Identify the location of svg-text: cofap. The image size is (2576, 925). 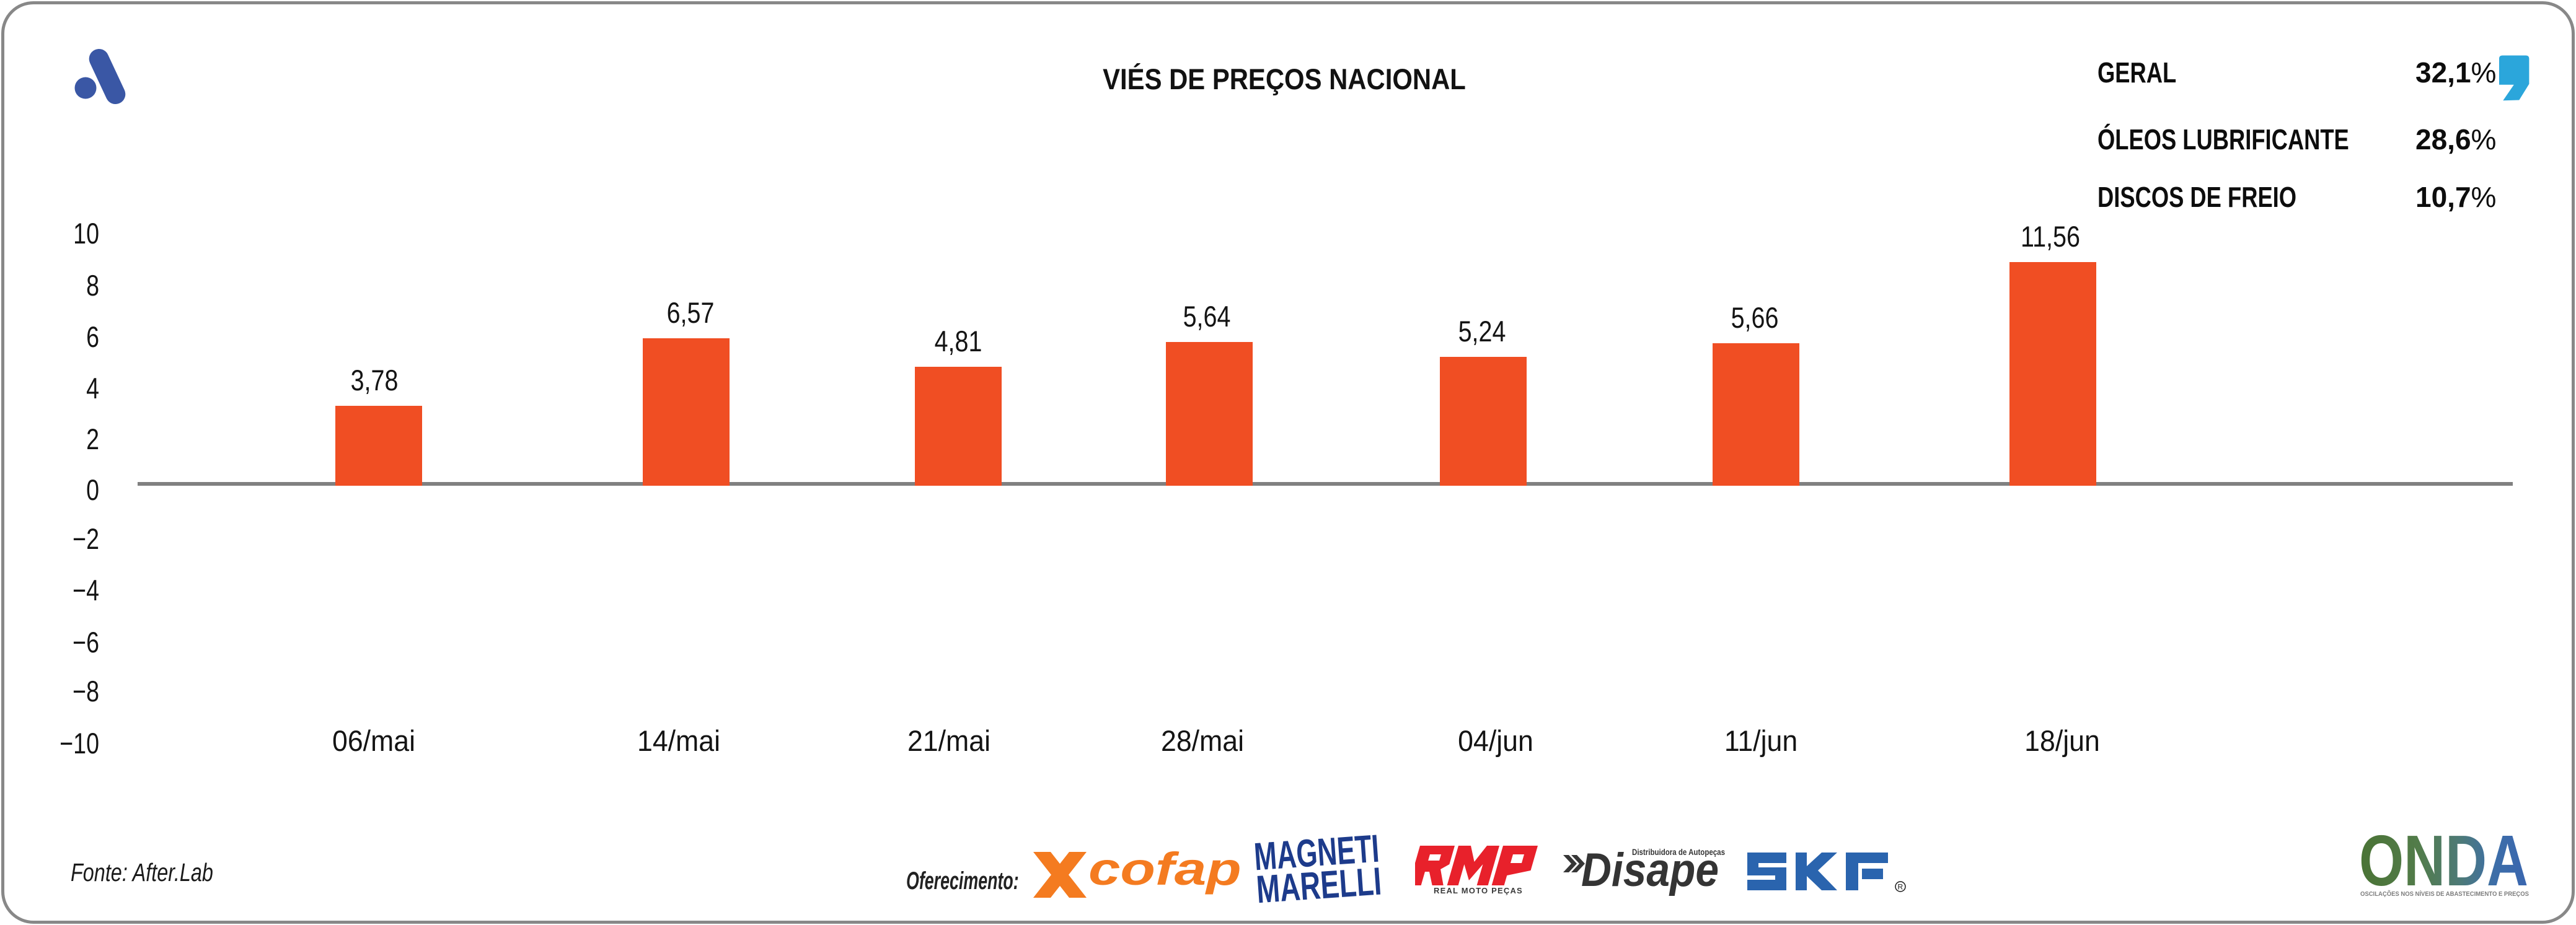
(1165, 872).